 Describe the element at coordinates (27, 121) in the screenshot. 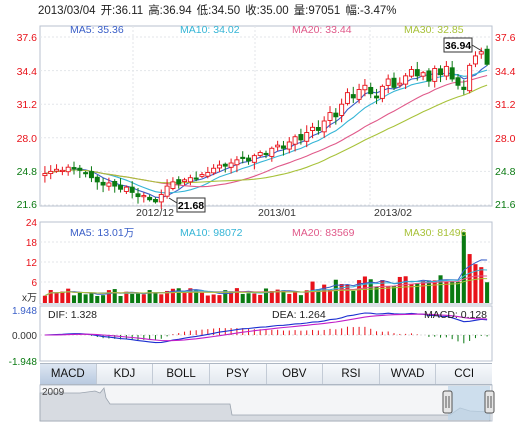

I see `price-y-axis-left: 37.6 34.4 31.2 28.0 24.8 21.6` at that location.